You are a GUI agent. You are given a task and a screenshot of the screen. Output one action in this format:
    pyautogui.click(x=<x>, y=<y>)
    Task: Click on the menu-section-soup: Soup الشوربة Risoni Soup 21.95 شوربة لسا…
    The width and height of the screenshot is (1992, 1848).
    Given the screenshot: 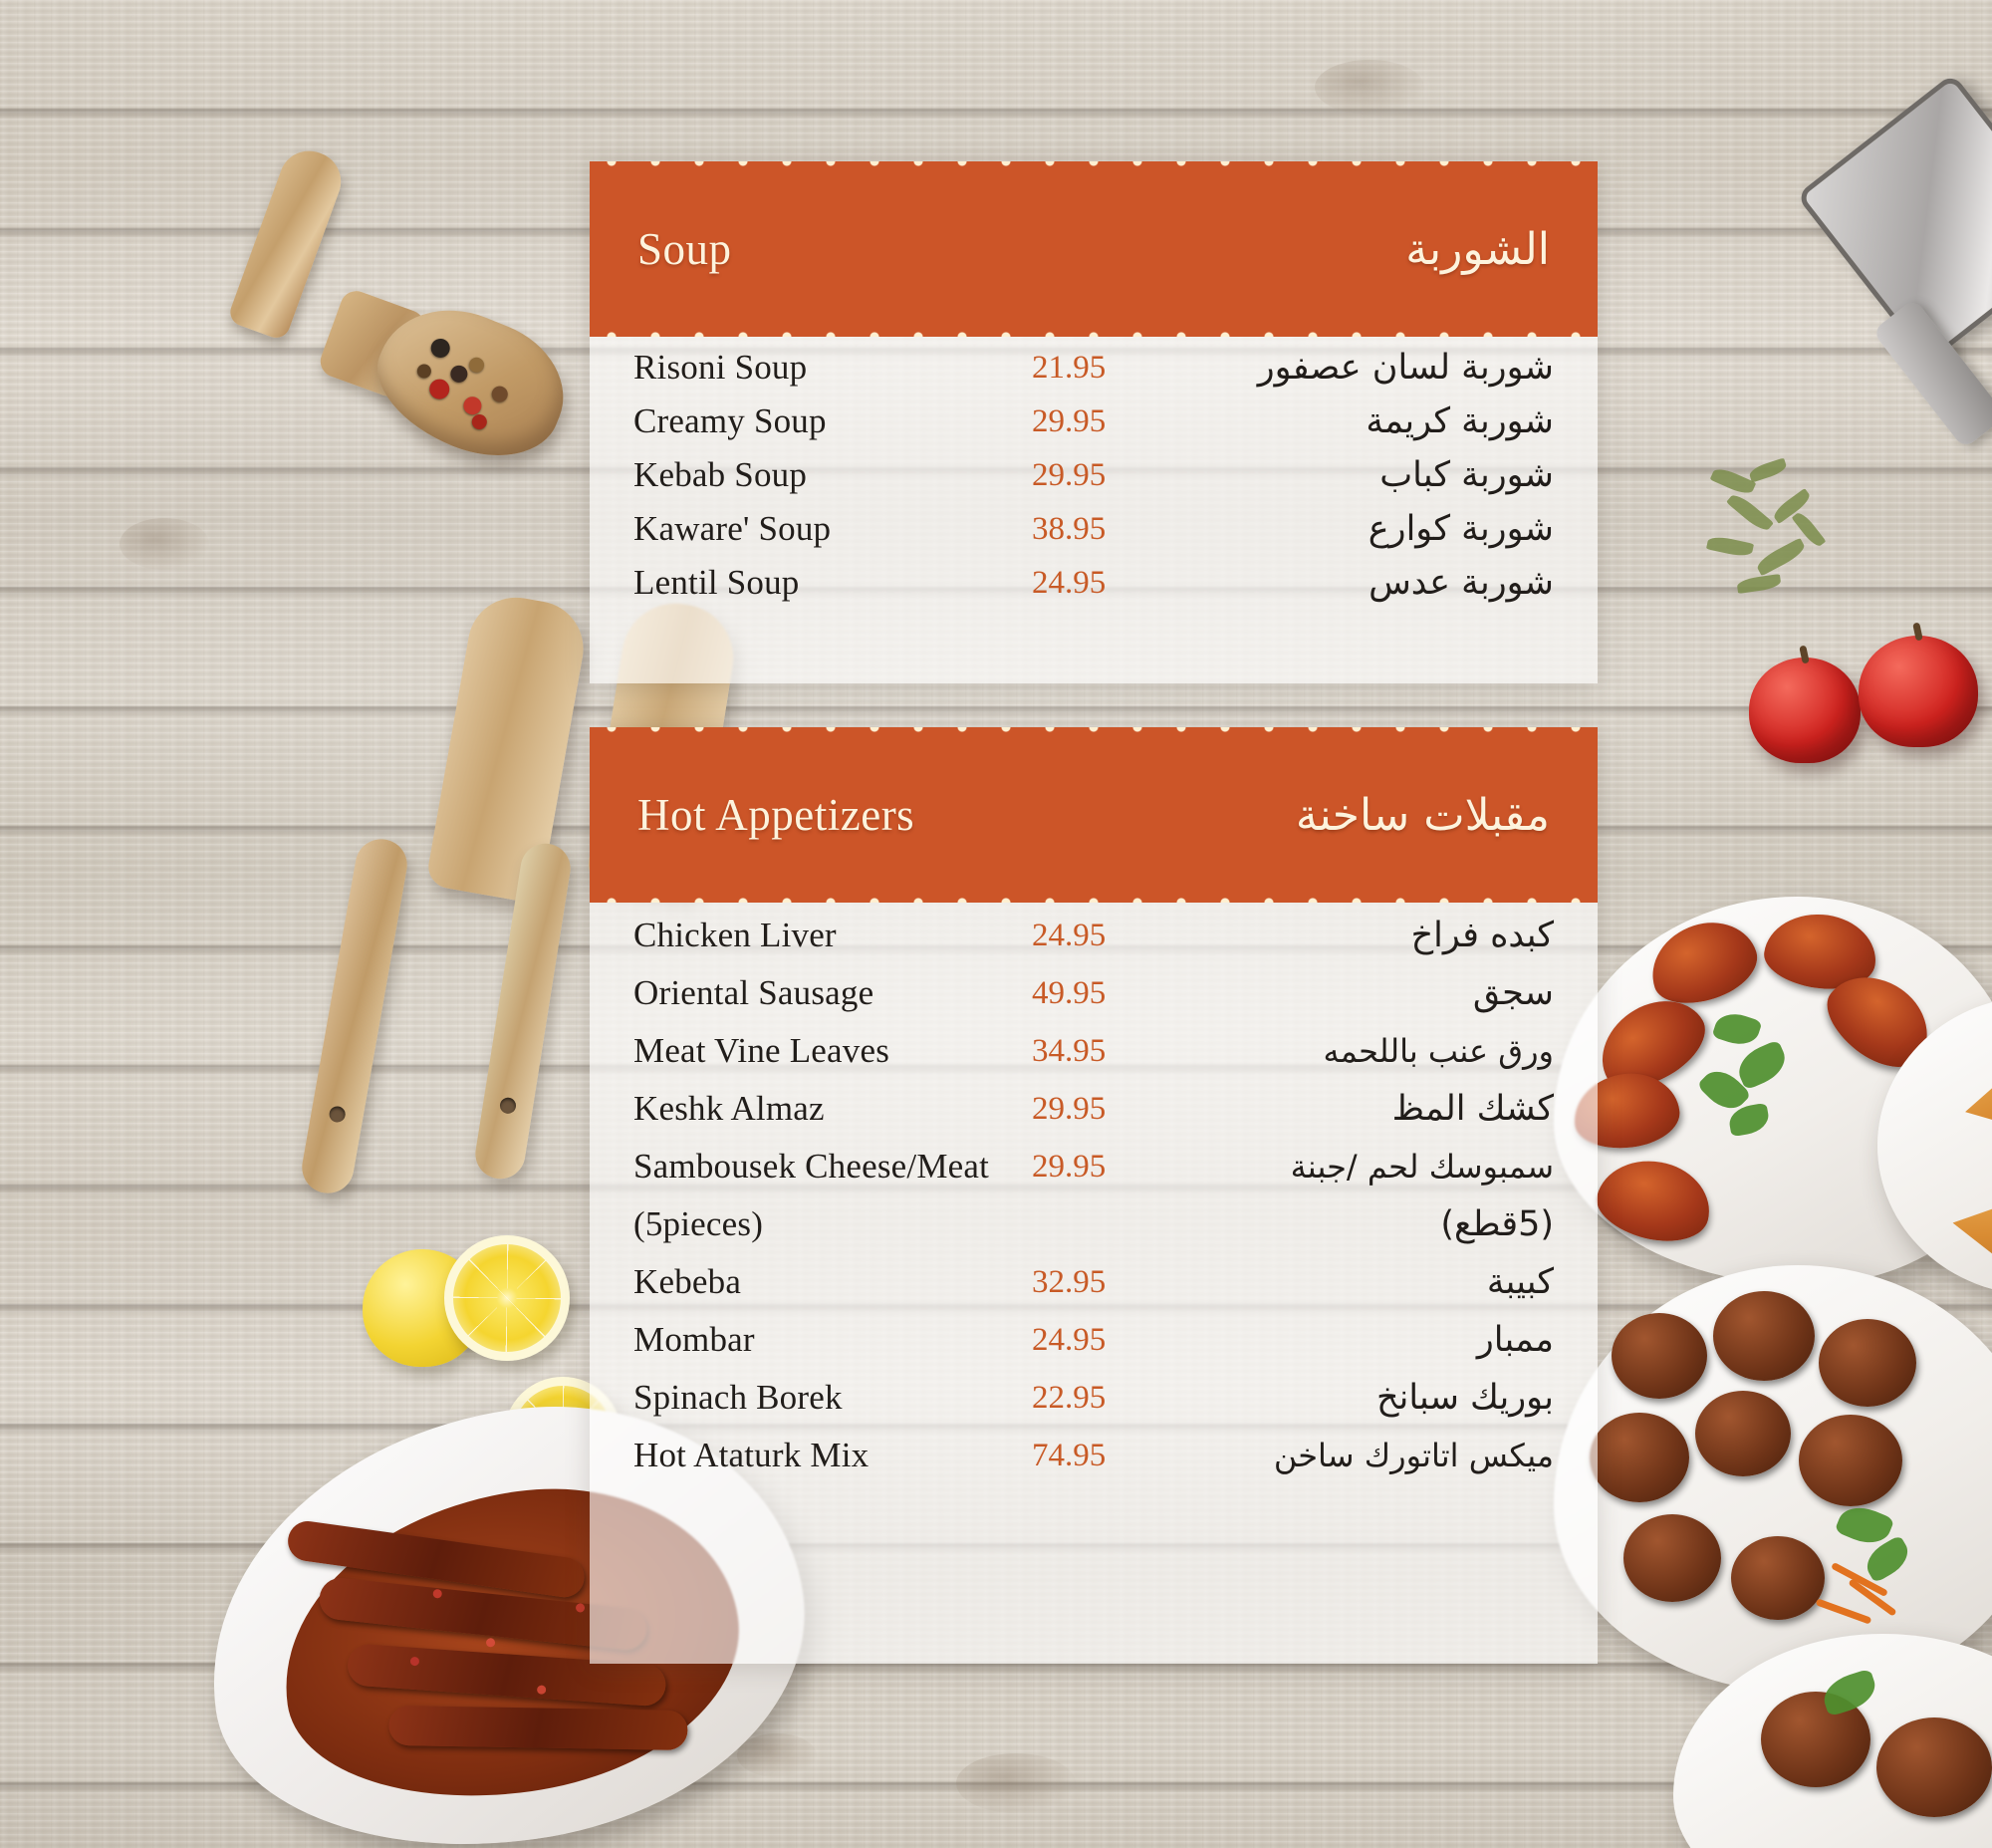 What is the action you would take?
    pyautogui.click(x=1094, y=422)
    